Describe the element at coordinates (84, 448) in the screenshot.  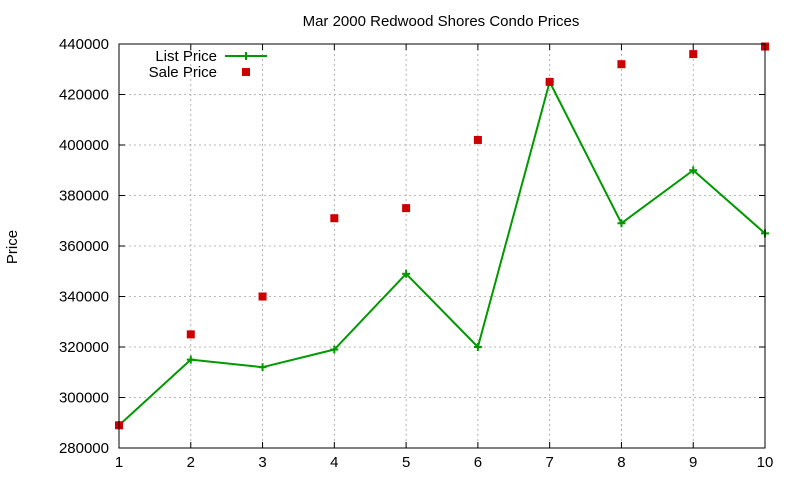
I see `y-tick-label: 280000` at that location.